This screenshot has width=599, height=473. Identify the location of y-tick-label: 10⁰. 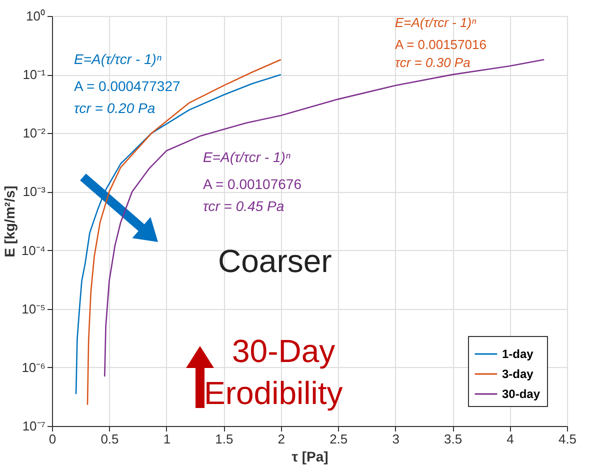
(36, 16).